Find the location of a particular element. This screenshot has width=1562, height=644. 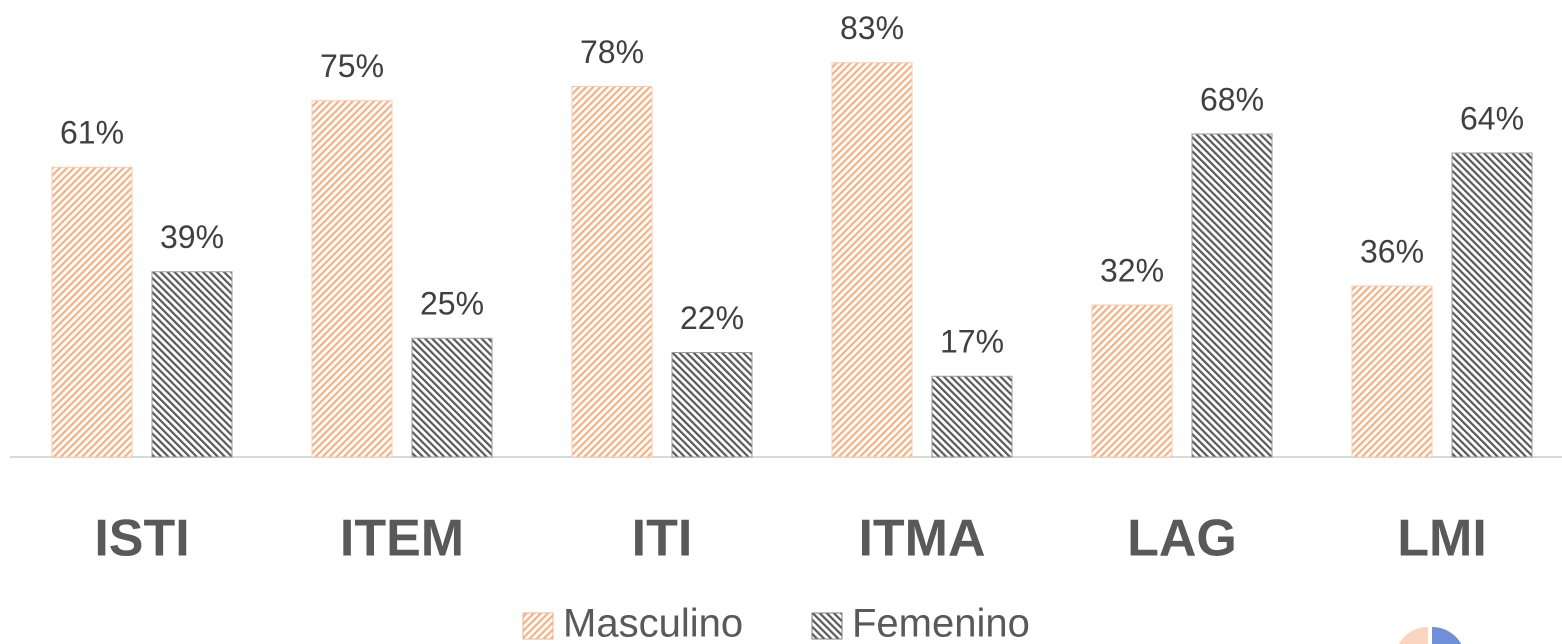

data-label: 22% is located at coordinates (712, 318).